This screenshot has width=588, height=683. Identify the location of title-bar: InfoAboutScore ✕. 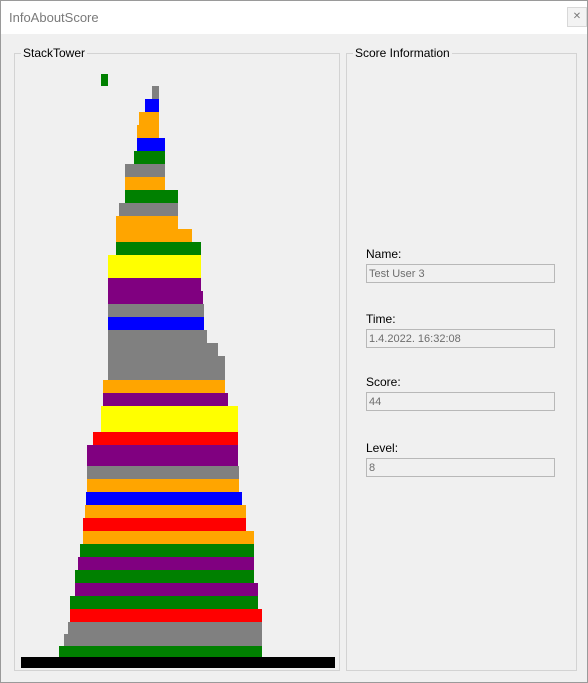
(294, 17).